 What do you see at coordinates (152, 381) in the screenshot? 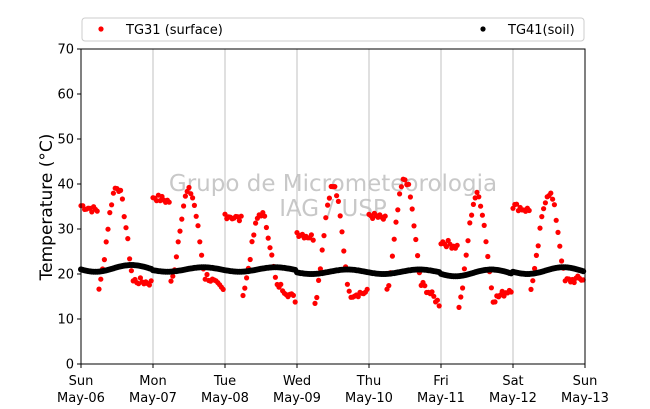
I see `x-tick-label-day: Mon` at bounding box center [152, 381].